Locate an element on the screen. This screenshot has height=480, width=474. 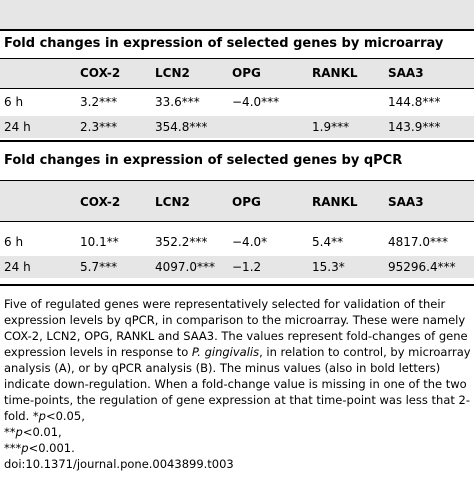
table-cell: −1.2 is located at coordinates (247, 267).